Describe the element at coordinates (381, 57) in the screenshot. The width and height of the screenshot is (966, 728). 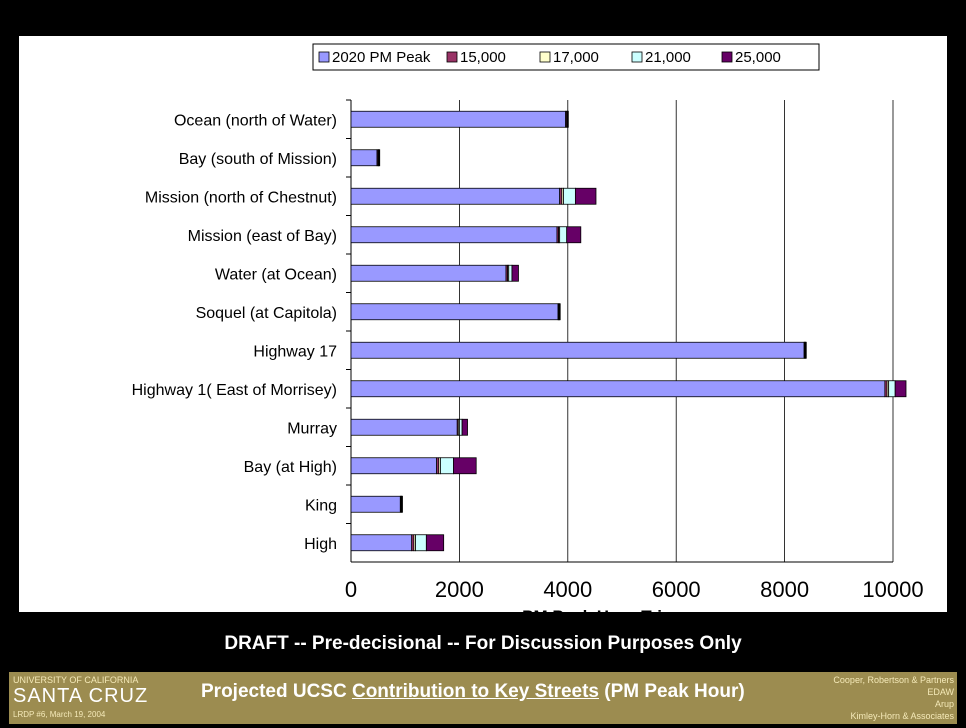
I see `legend-label: 2020 PM Peak` at that location.